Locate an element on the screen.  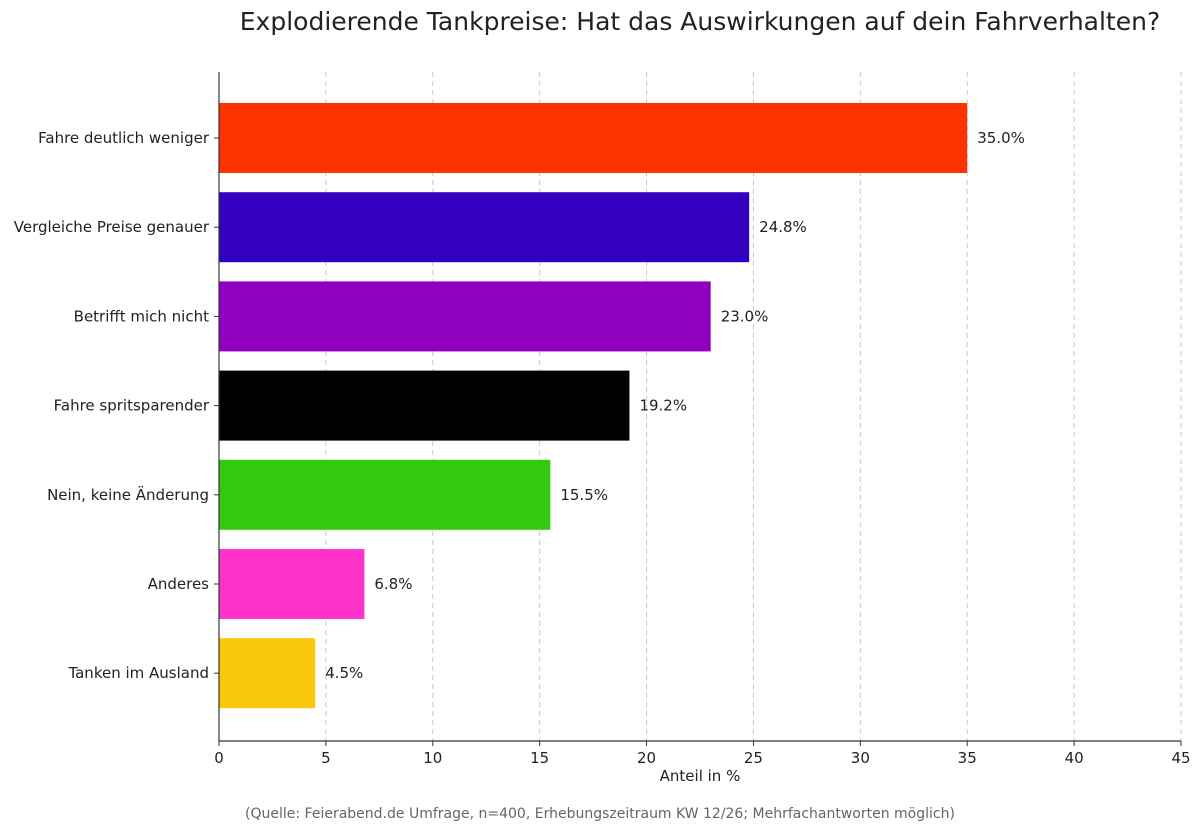
x-tick-label: 0 is located at coordinates (219, 758).